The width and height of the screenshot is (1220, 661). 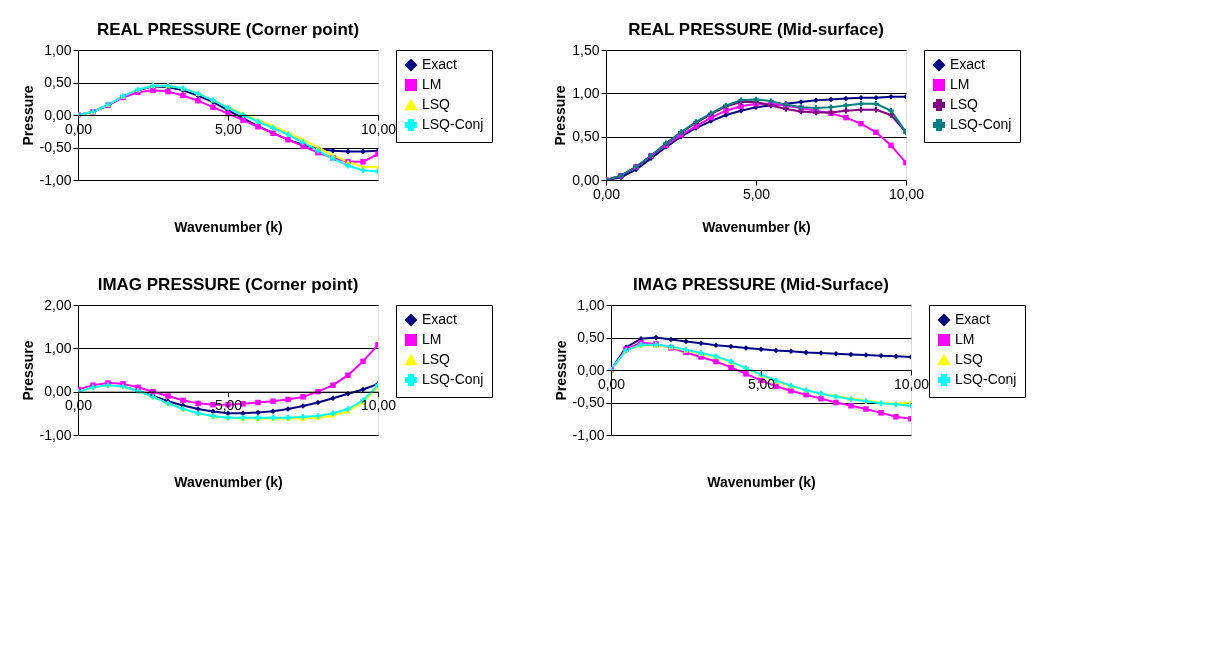 What do you see at coordinates (756, 29) in the screenshot?
I see `chart-title: REAL PRESSURE (Mid-surface)` at bounding box center [756, 29].